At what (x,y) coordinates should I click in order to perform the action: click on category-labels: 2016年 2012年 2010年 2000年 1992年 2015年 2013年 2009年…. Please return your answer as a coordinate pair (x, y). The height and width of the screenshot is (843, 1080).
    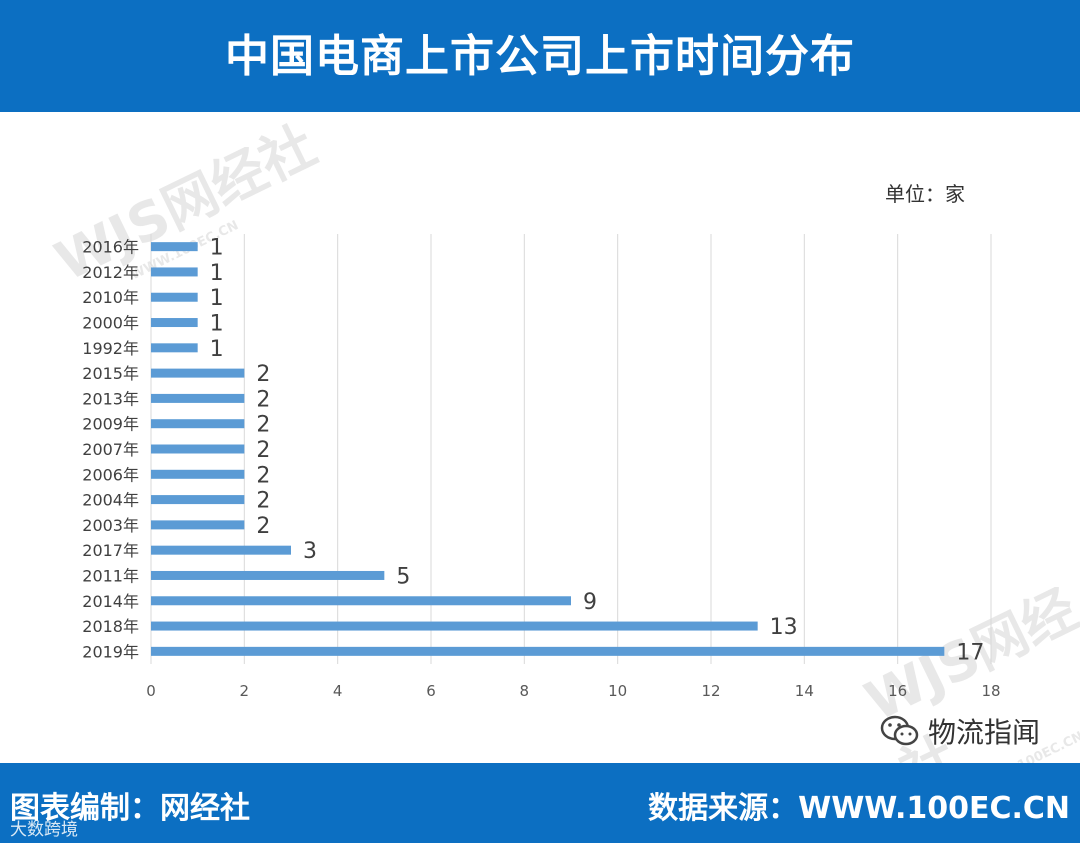
    Looking at the image, I should click on (110, 450).